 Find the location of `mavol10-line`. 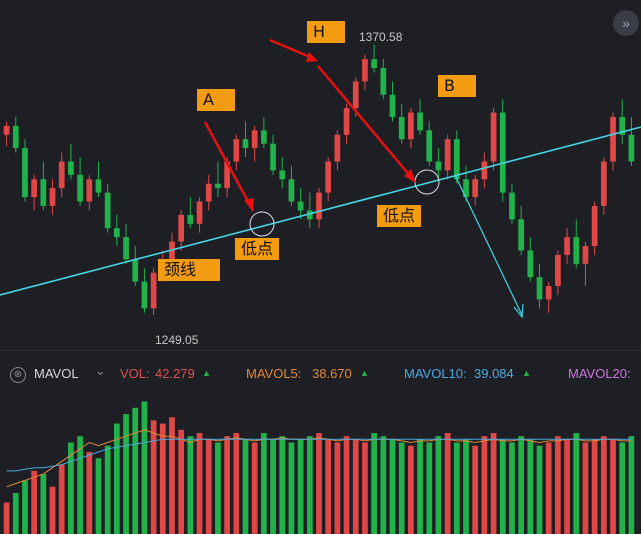

mavol10-line is located at coordinates (319, 455).